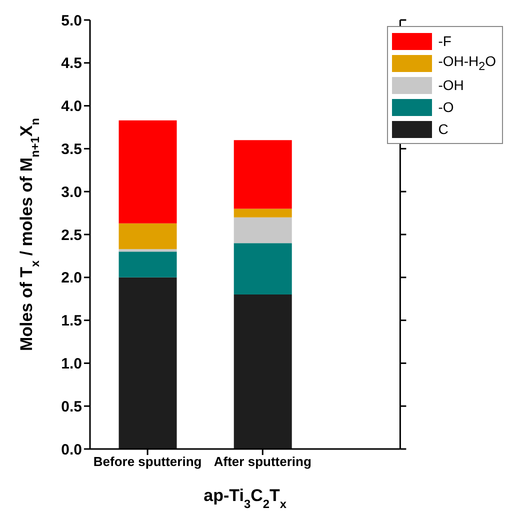 This screenshot has width=525, height=517. Describe the element at coordinates (451, 85) in the screenshot. I see `legend-label: -OH` at that location.